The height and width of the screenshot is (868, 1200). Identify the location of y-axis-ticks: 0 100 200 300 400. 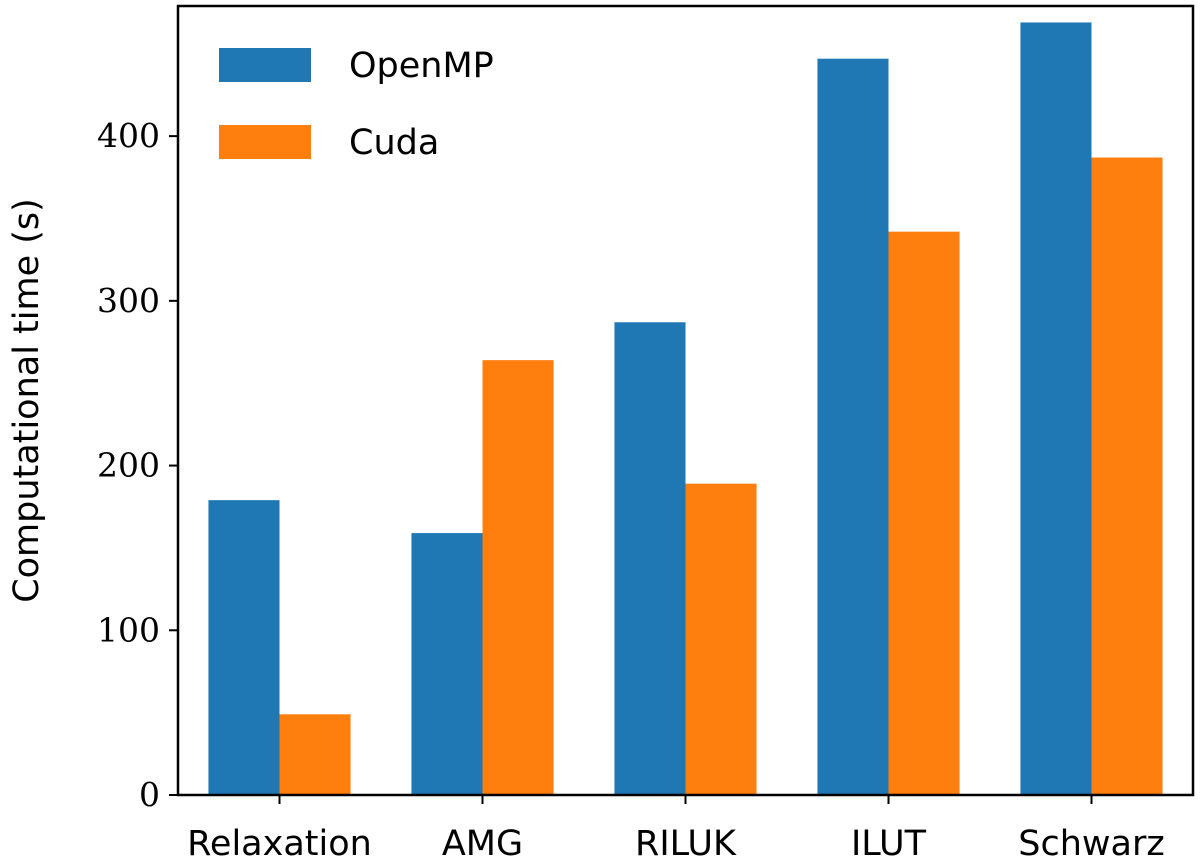
(137, 465).